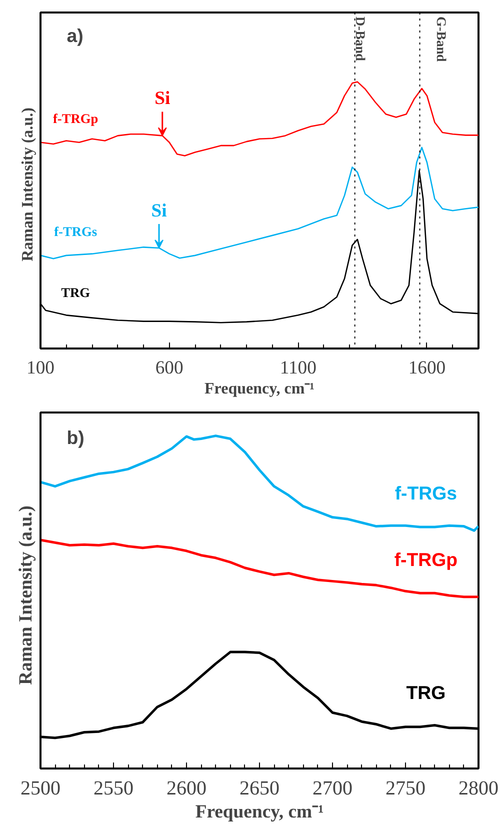  Describe the element at coordinates (427, 368) in the screenshot. I see `x-tick-label: 1600` at that location.